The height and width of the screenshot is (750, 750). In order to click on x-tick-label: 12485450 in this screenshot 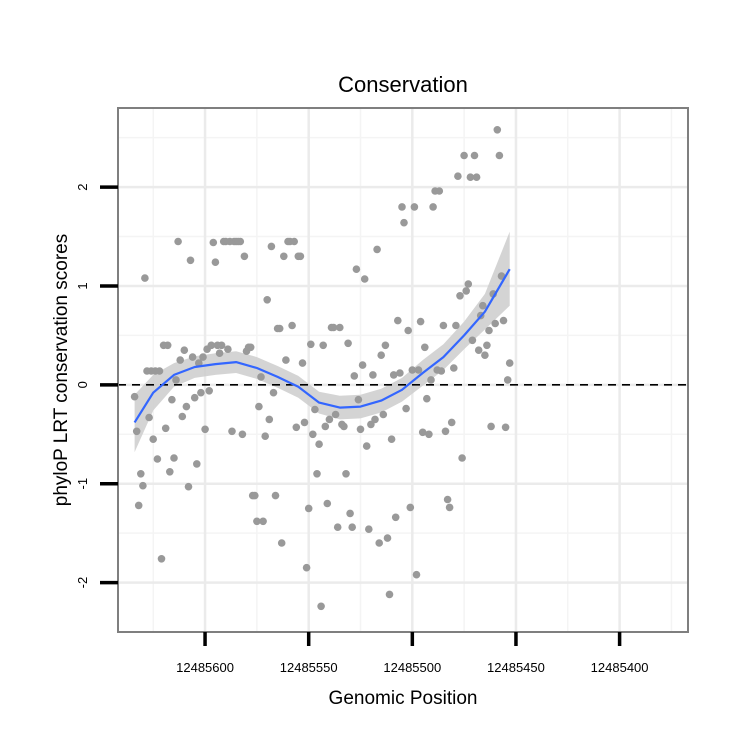, I will do `click(516, 667)`.